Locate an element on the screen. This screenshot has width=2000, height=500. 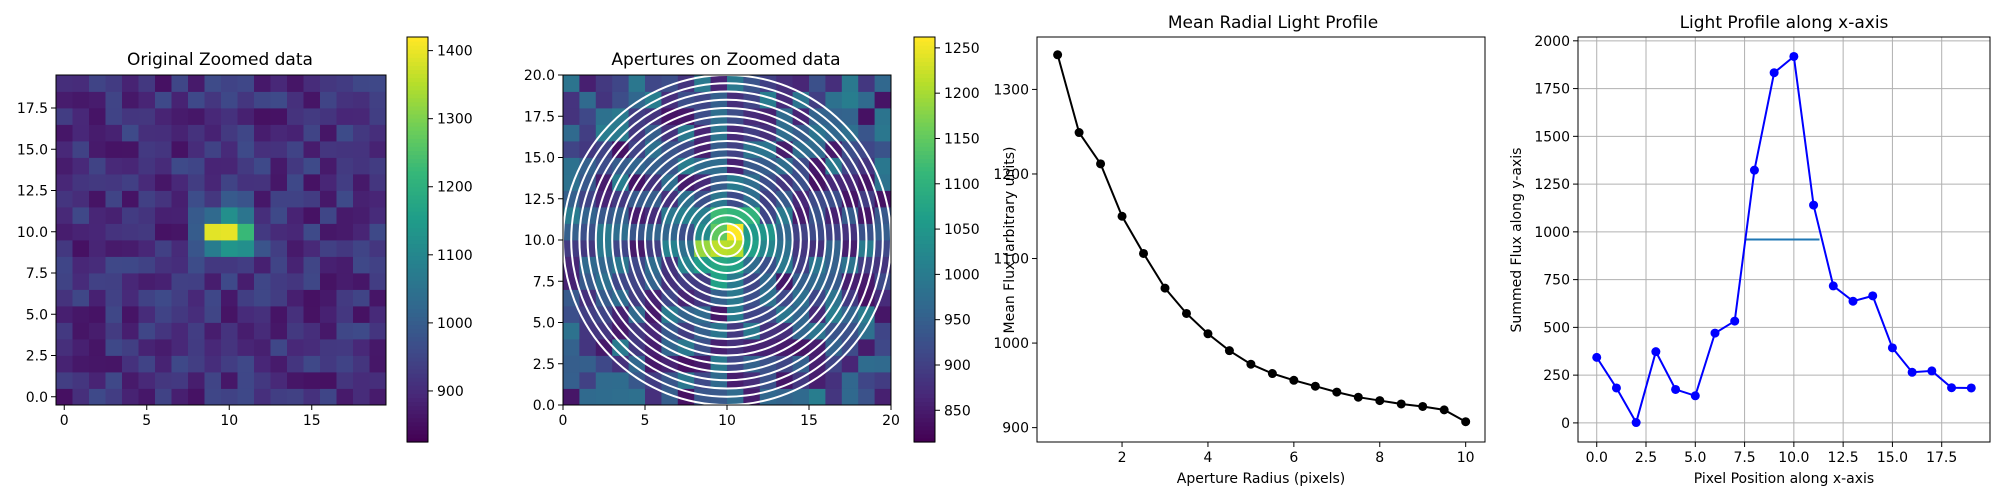
panel1-frame is located at coordinates (221, 240).